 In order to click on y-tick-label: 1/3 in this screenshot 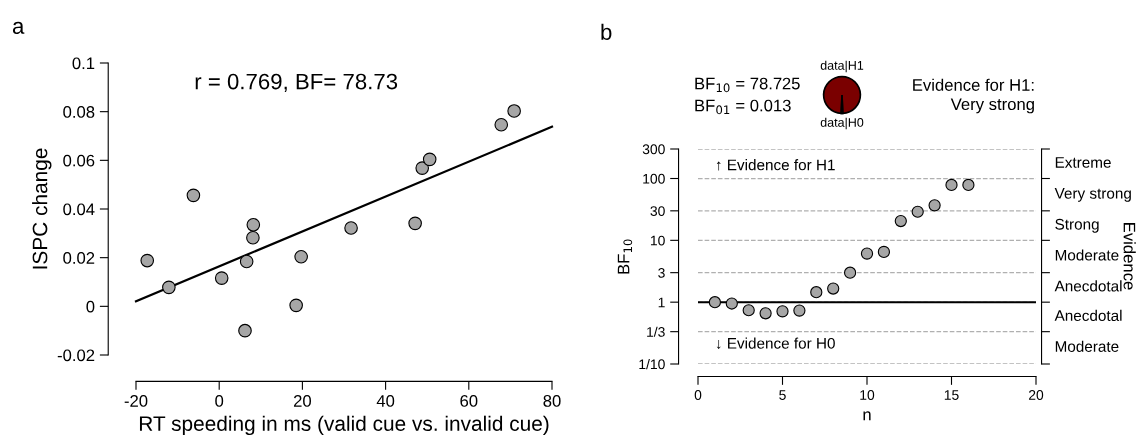, I will do `click(656, 331)`.